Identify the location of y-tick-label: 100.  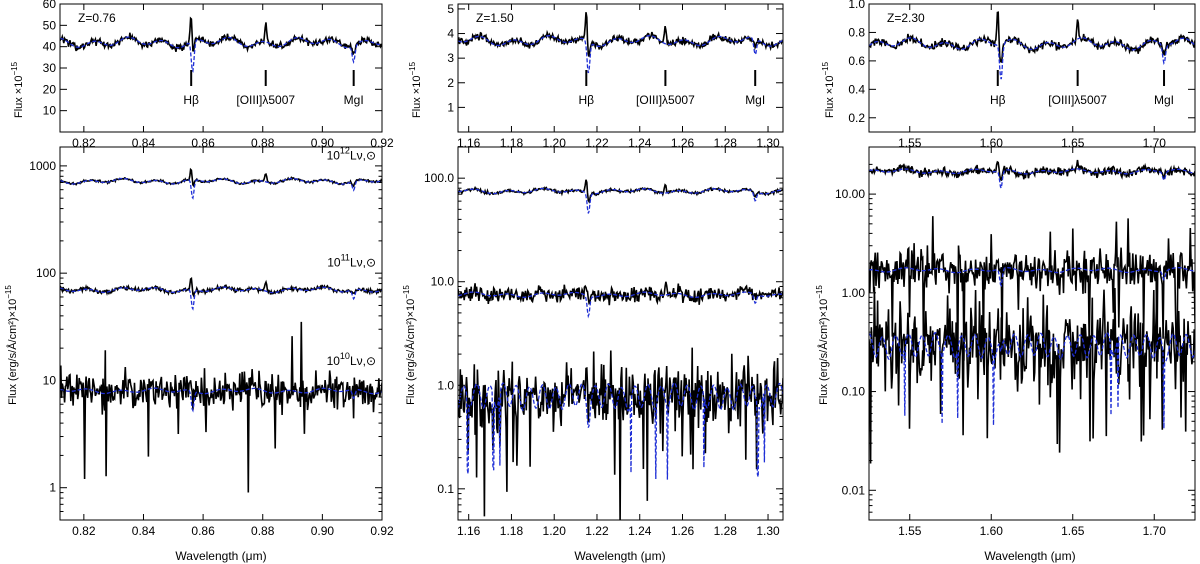
(46, 273).